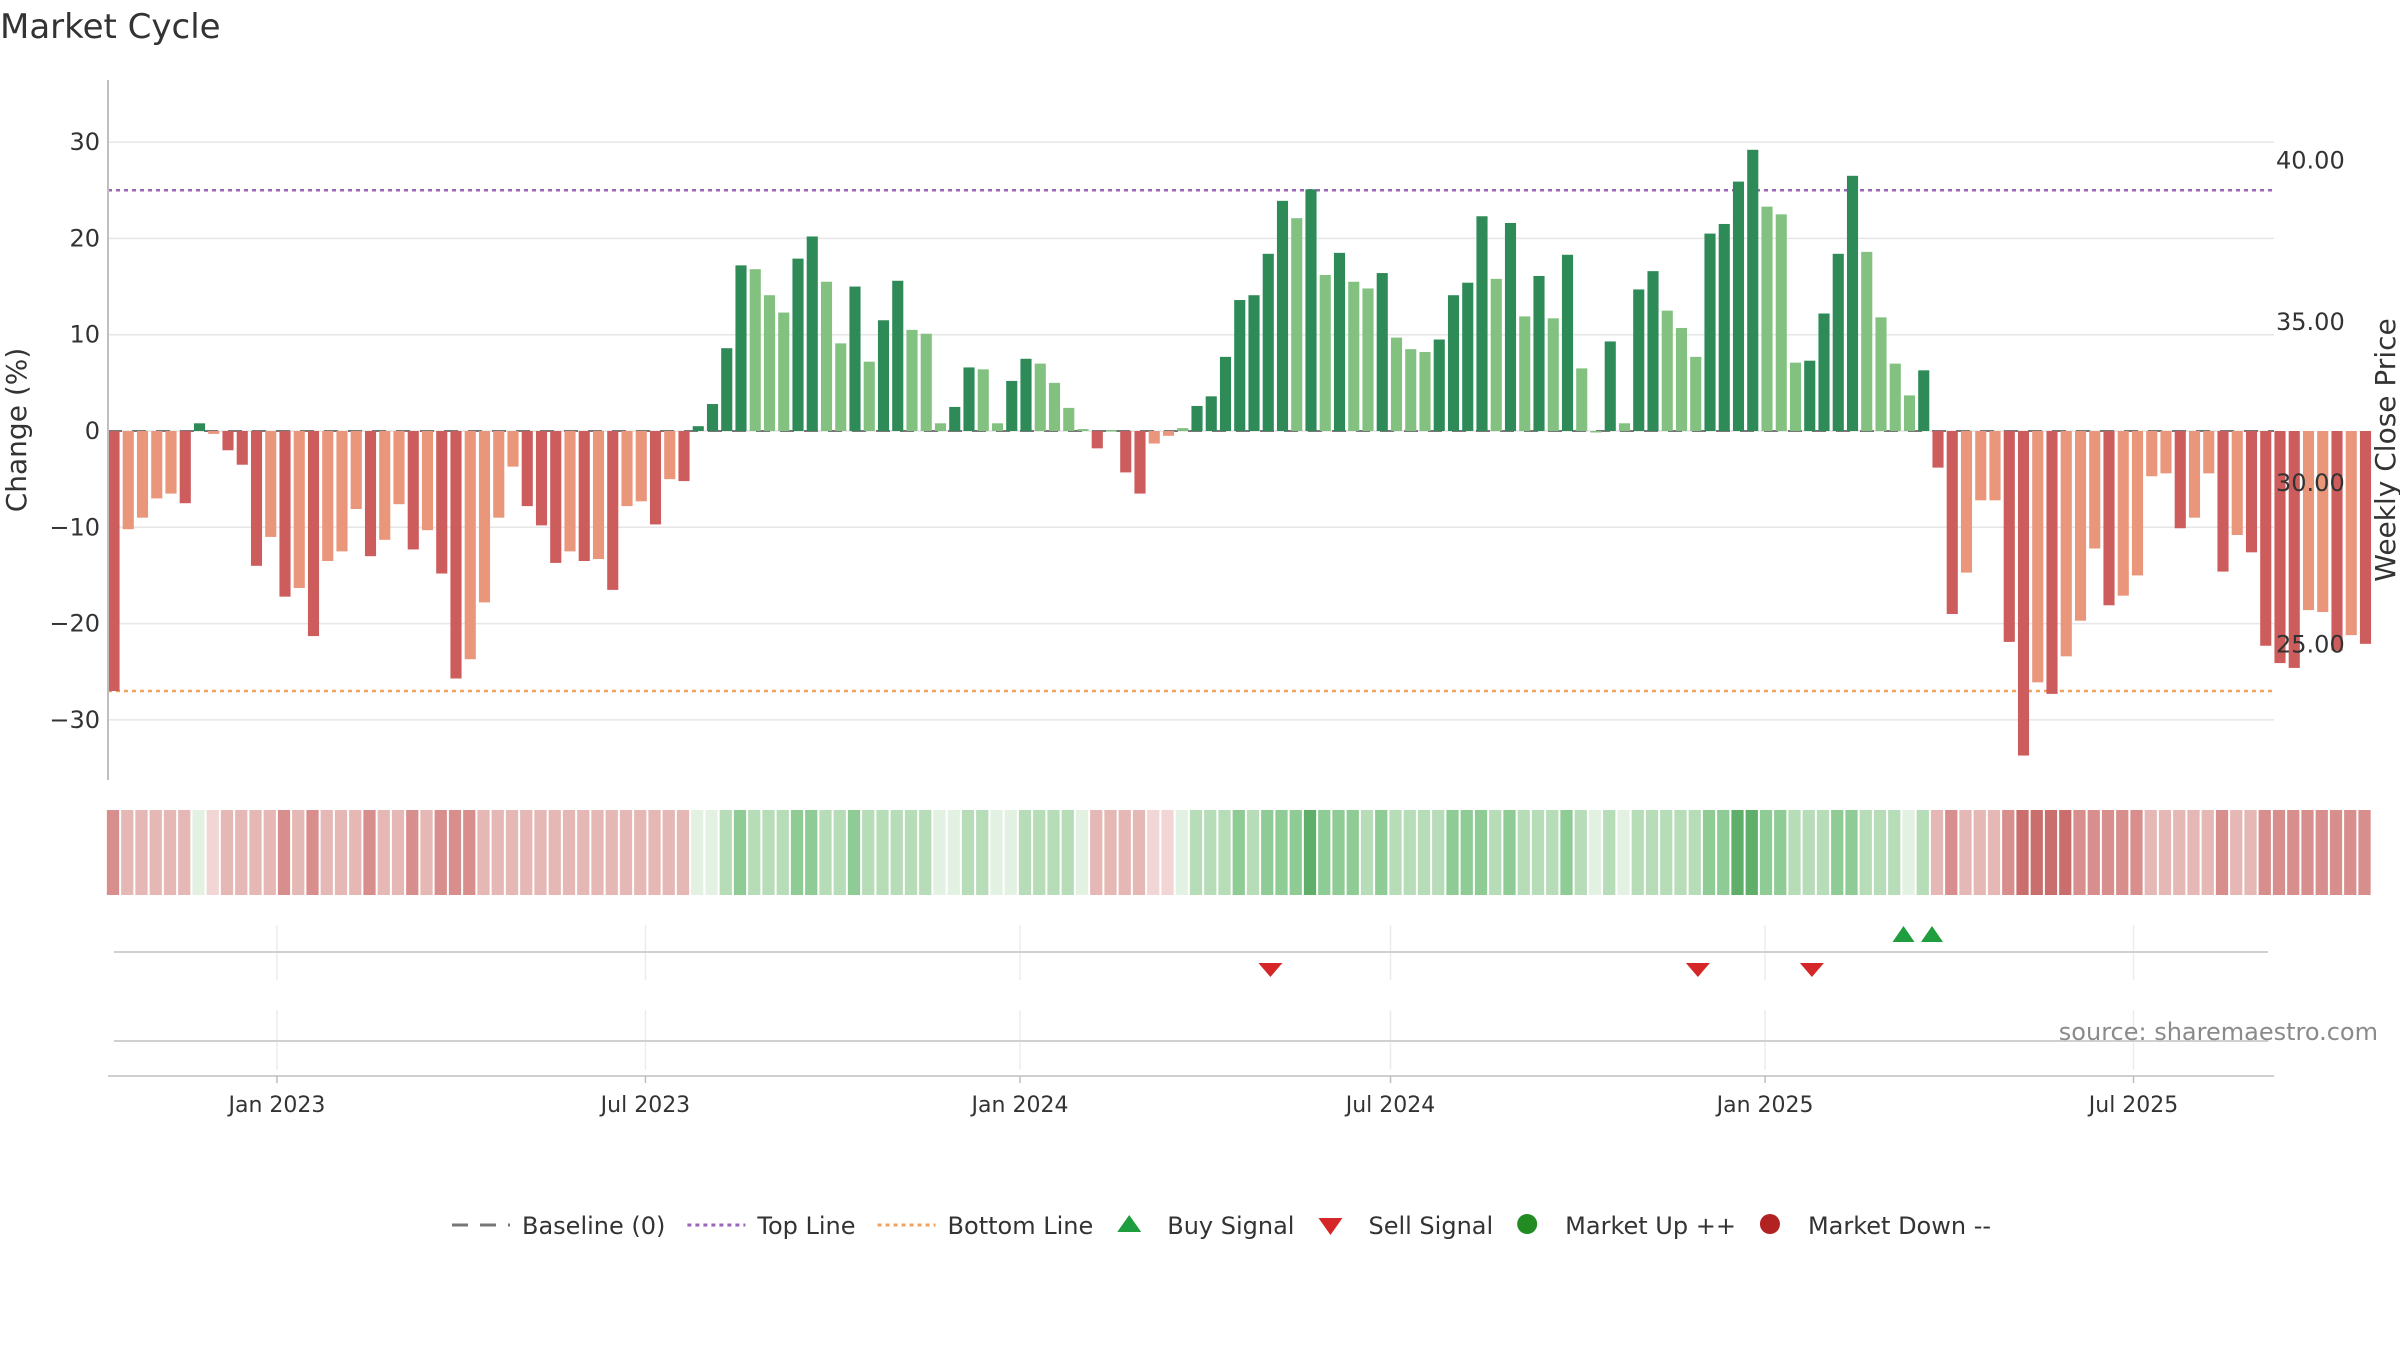  Describe the element at coordinates (1021, 1226) in the screenshot. I see `legend-label: Bottom Line` at that location.